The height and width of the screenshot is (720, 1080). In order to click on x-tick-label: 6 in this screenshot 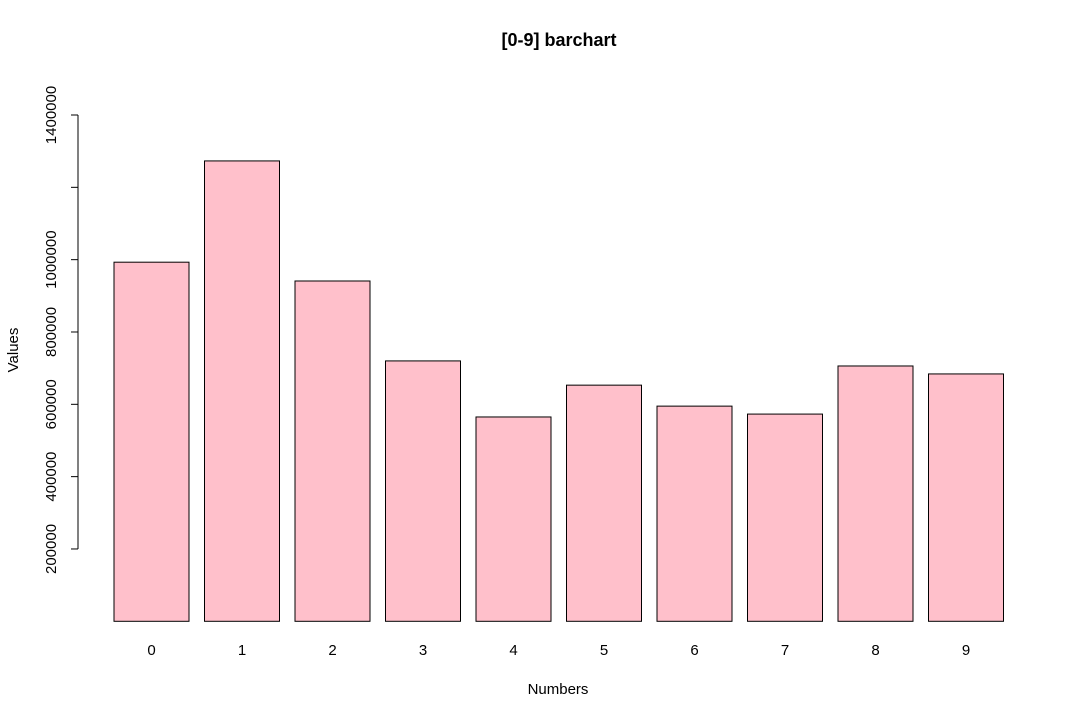, I will do `click(694, 650)`.